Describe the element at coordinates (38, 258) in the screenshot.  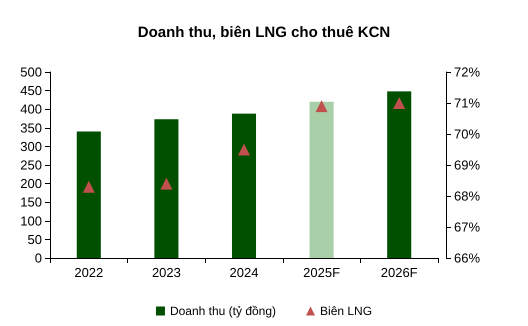
I see `y-tick-label: 0` at that location.